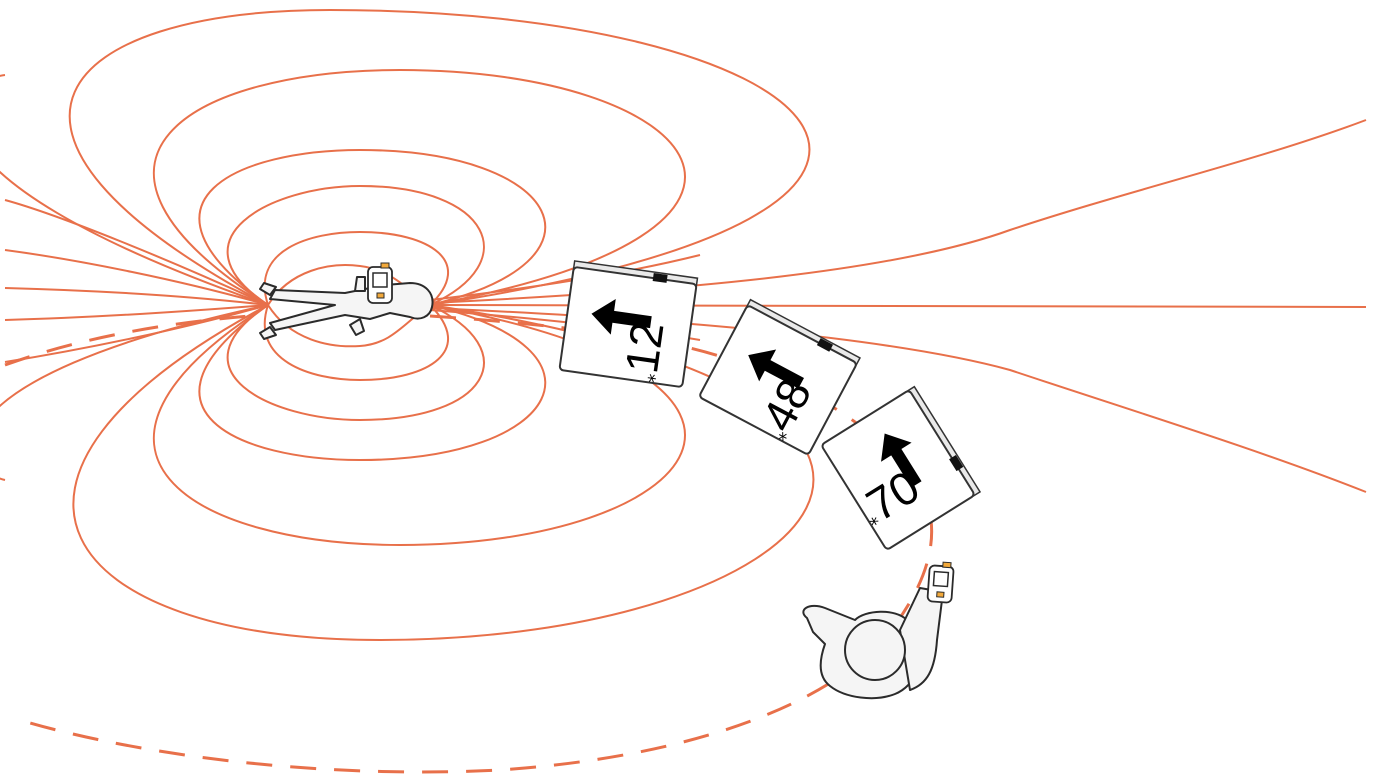  Describe the element at coordinates (878, 630) in the screenshot. I see `searcher-icon` at that location.